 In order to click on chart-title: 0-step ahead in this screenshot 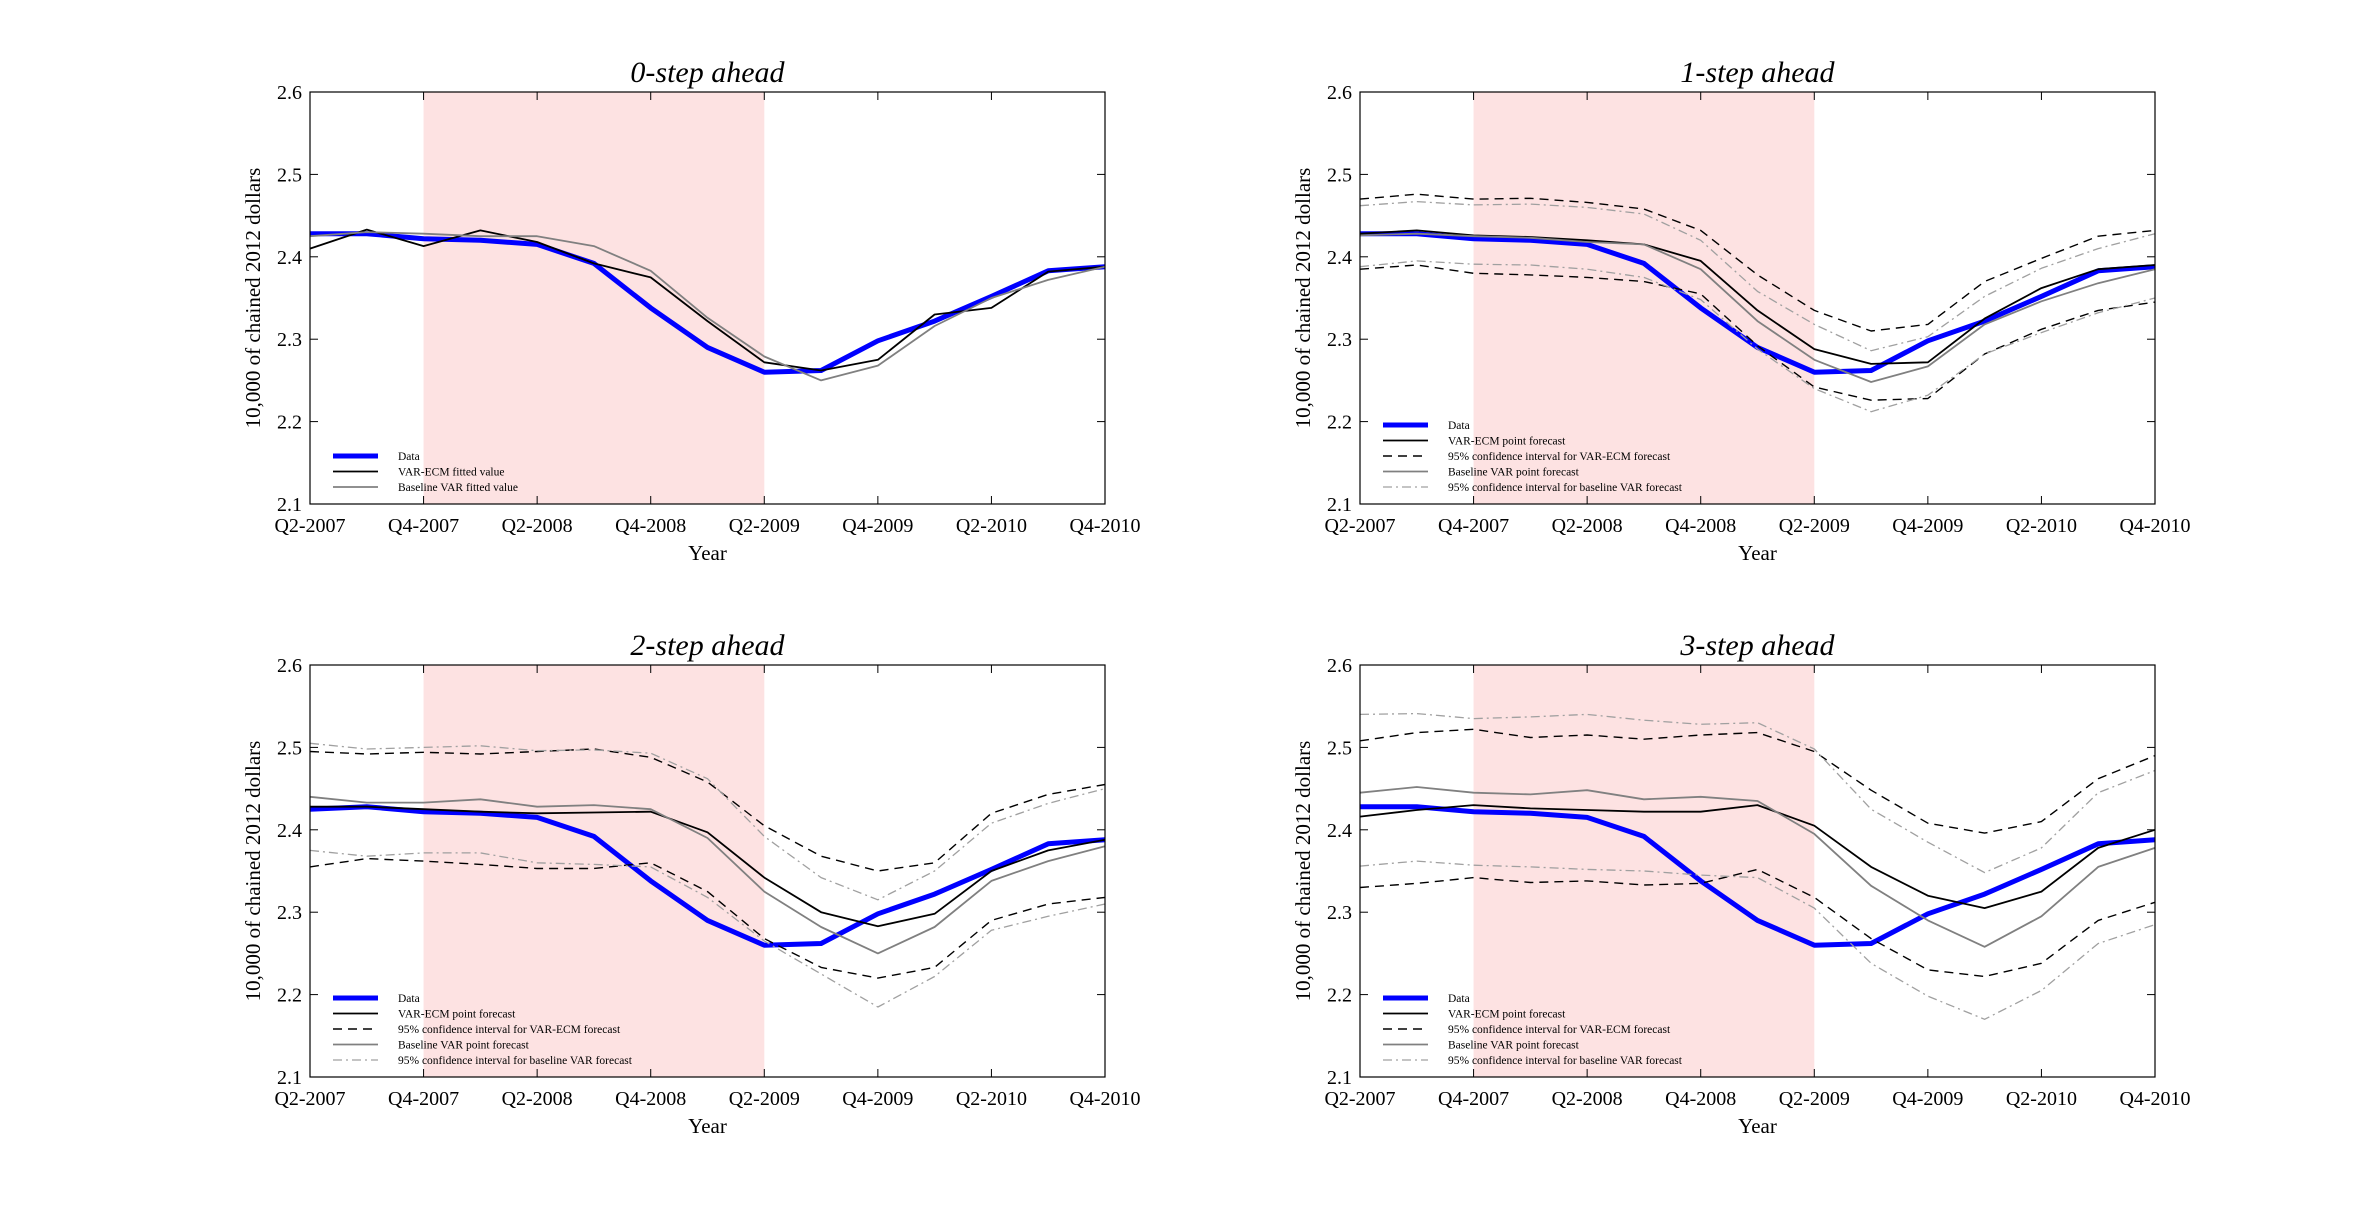, I will do `click(707, 72)`.